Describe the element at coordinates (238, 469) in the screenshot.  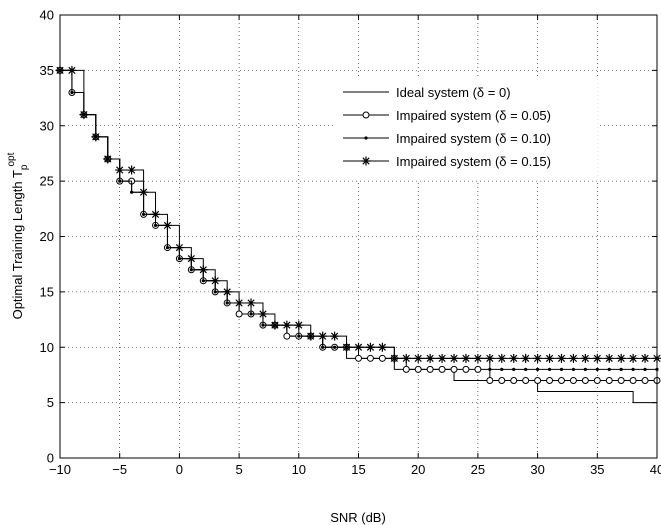
I see `x-tick-label: 5` at that location.